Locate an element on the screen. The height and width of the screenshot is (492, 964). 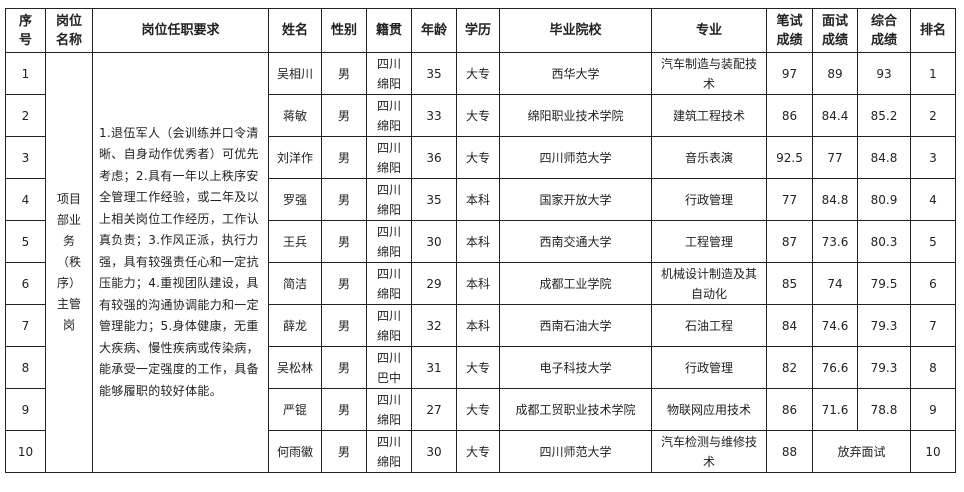
table-row: 10 何雨徽男四川绵阳 30 大专 四川师范大学 汽车检测与维修技术 88 放弃面试 10 is located at coordinates (480, 451).